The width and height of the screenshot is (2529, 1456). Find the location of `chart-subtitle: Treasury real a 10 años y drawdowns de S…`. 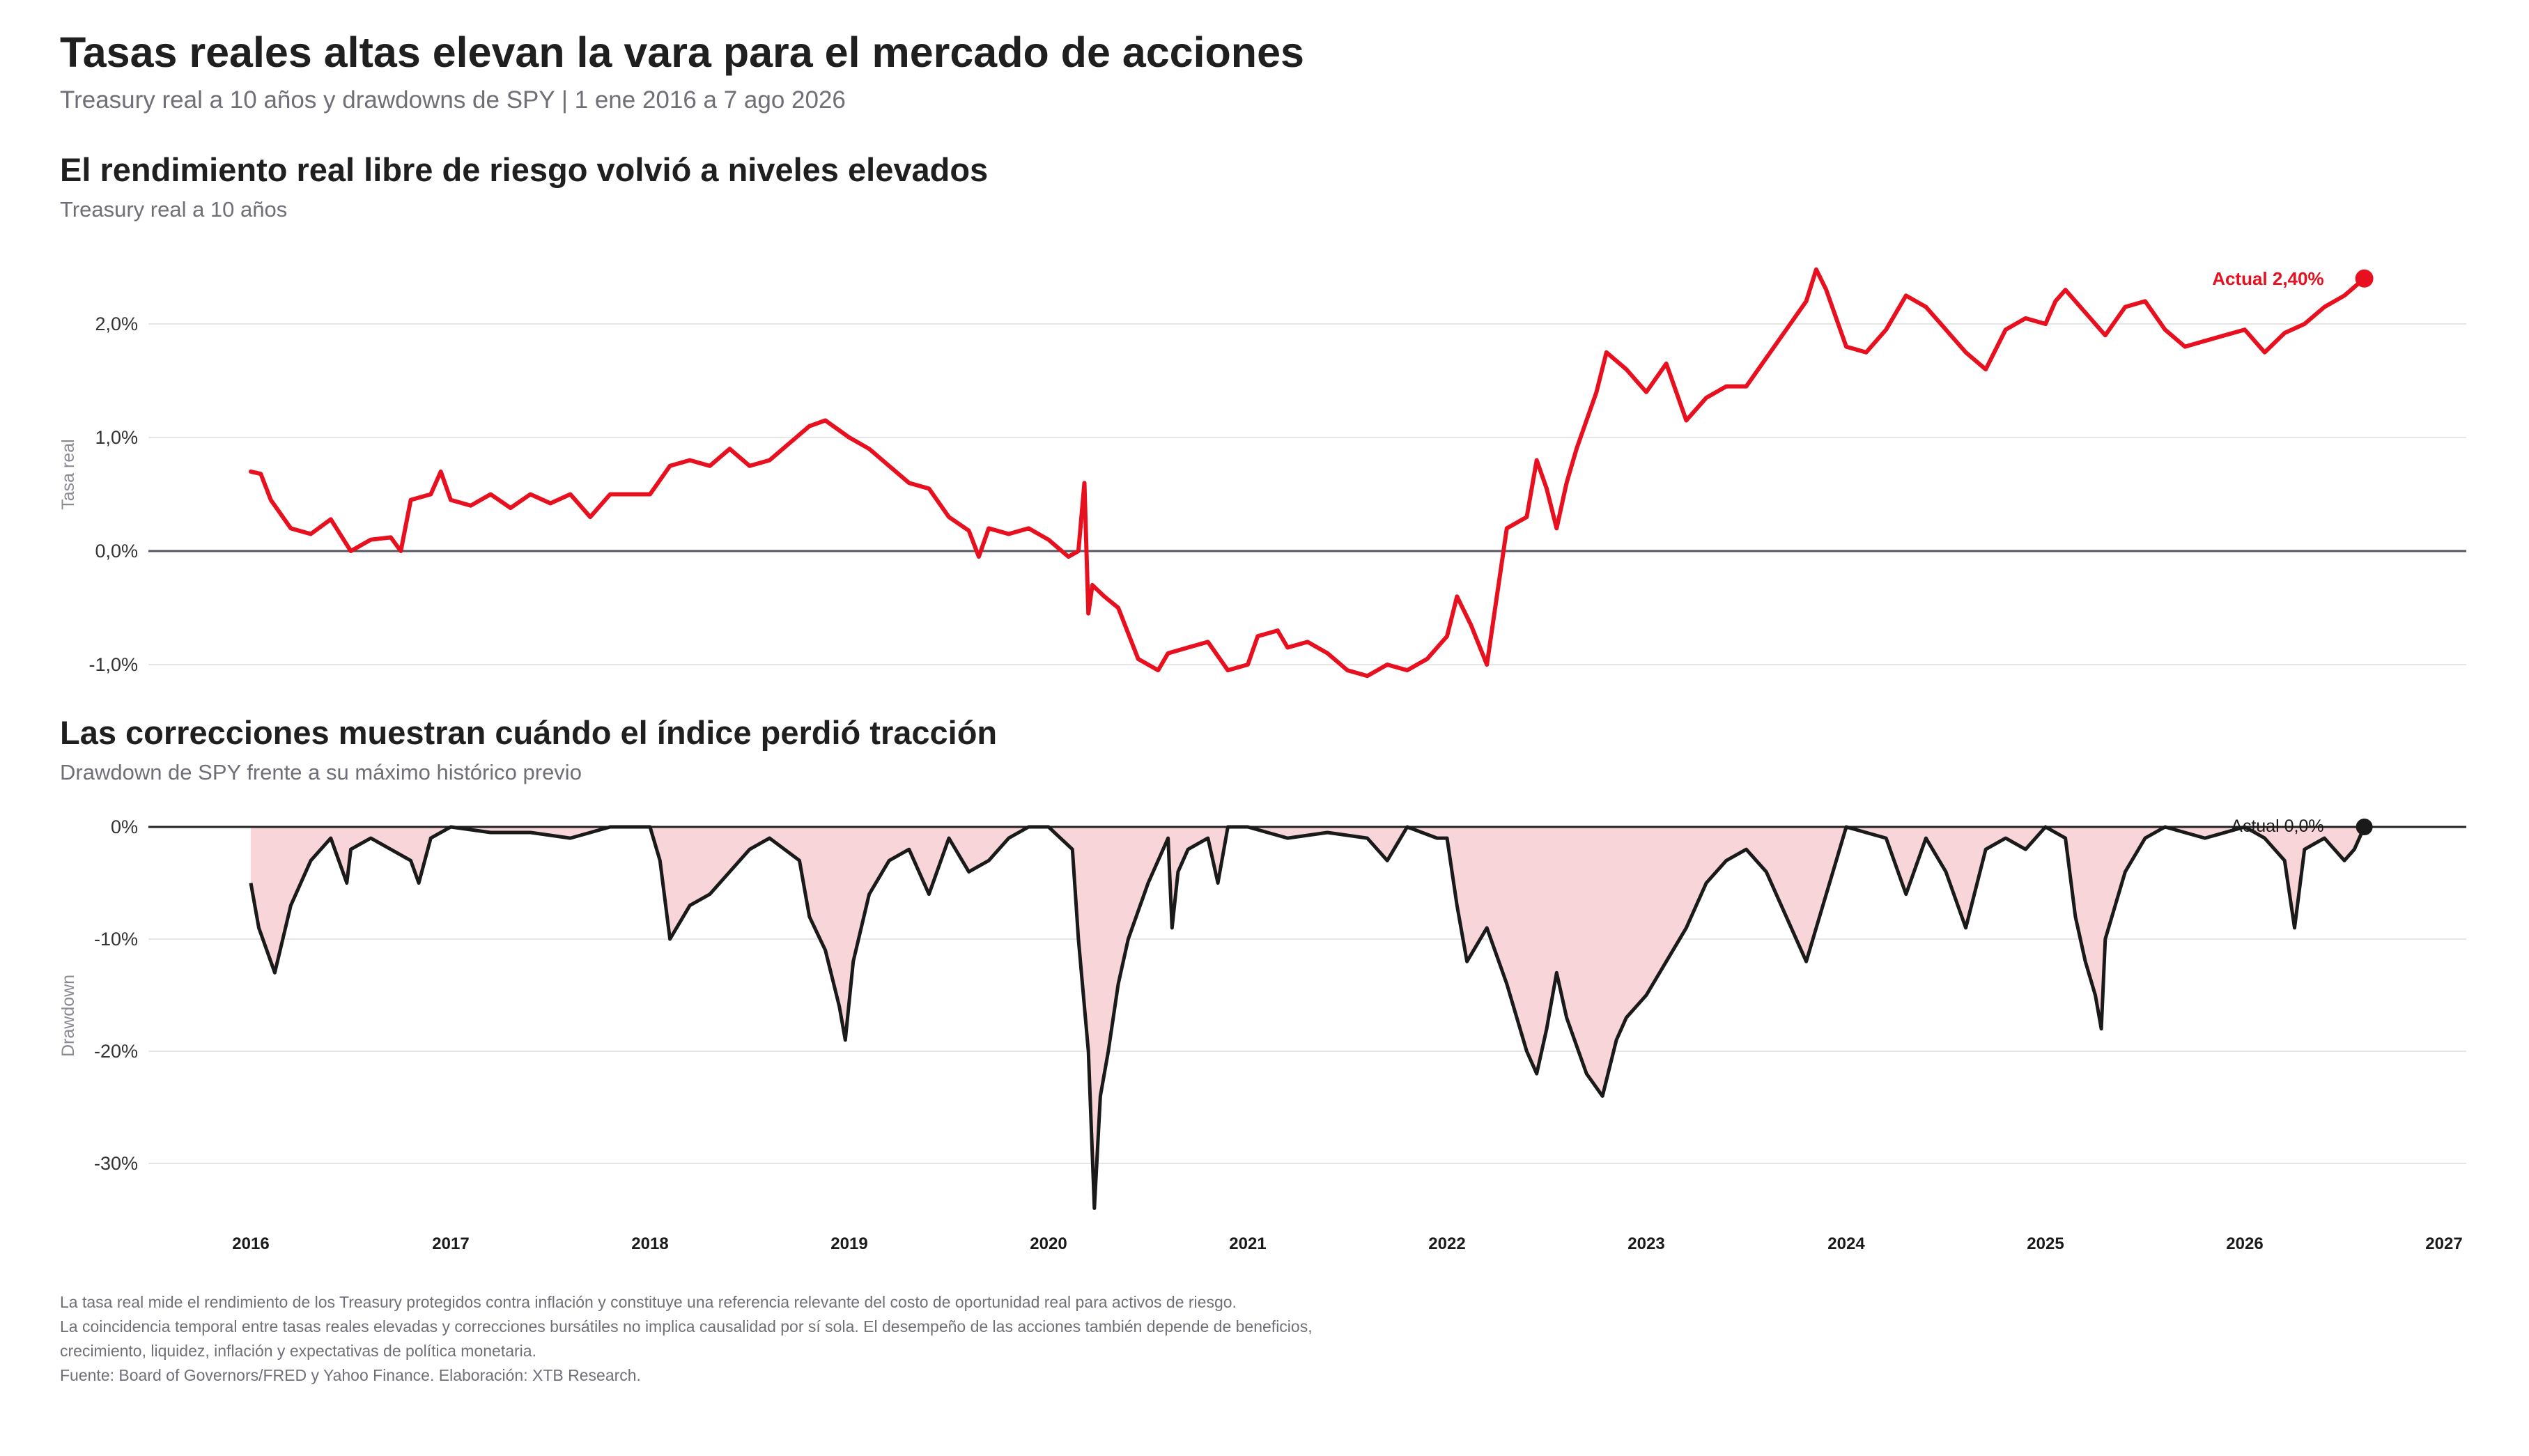

chart-subtitle: Treasury real a 10 años y drawdowns de S… is located at coordinates (453, 100).